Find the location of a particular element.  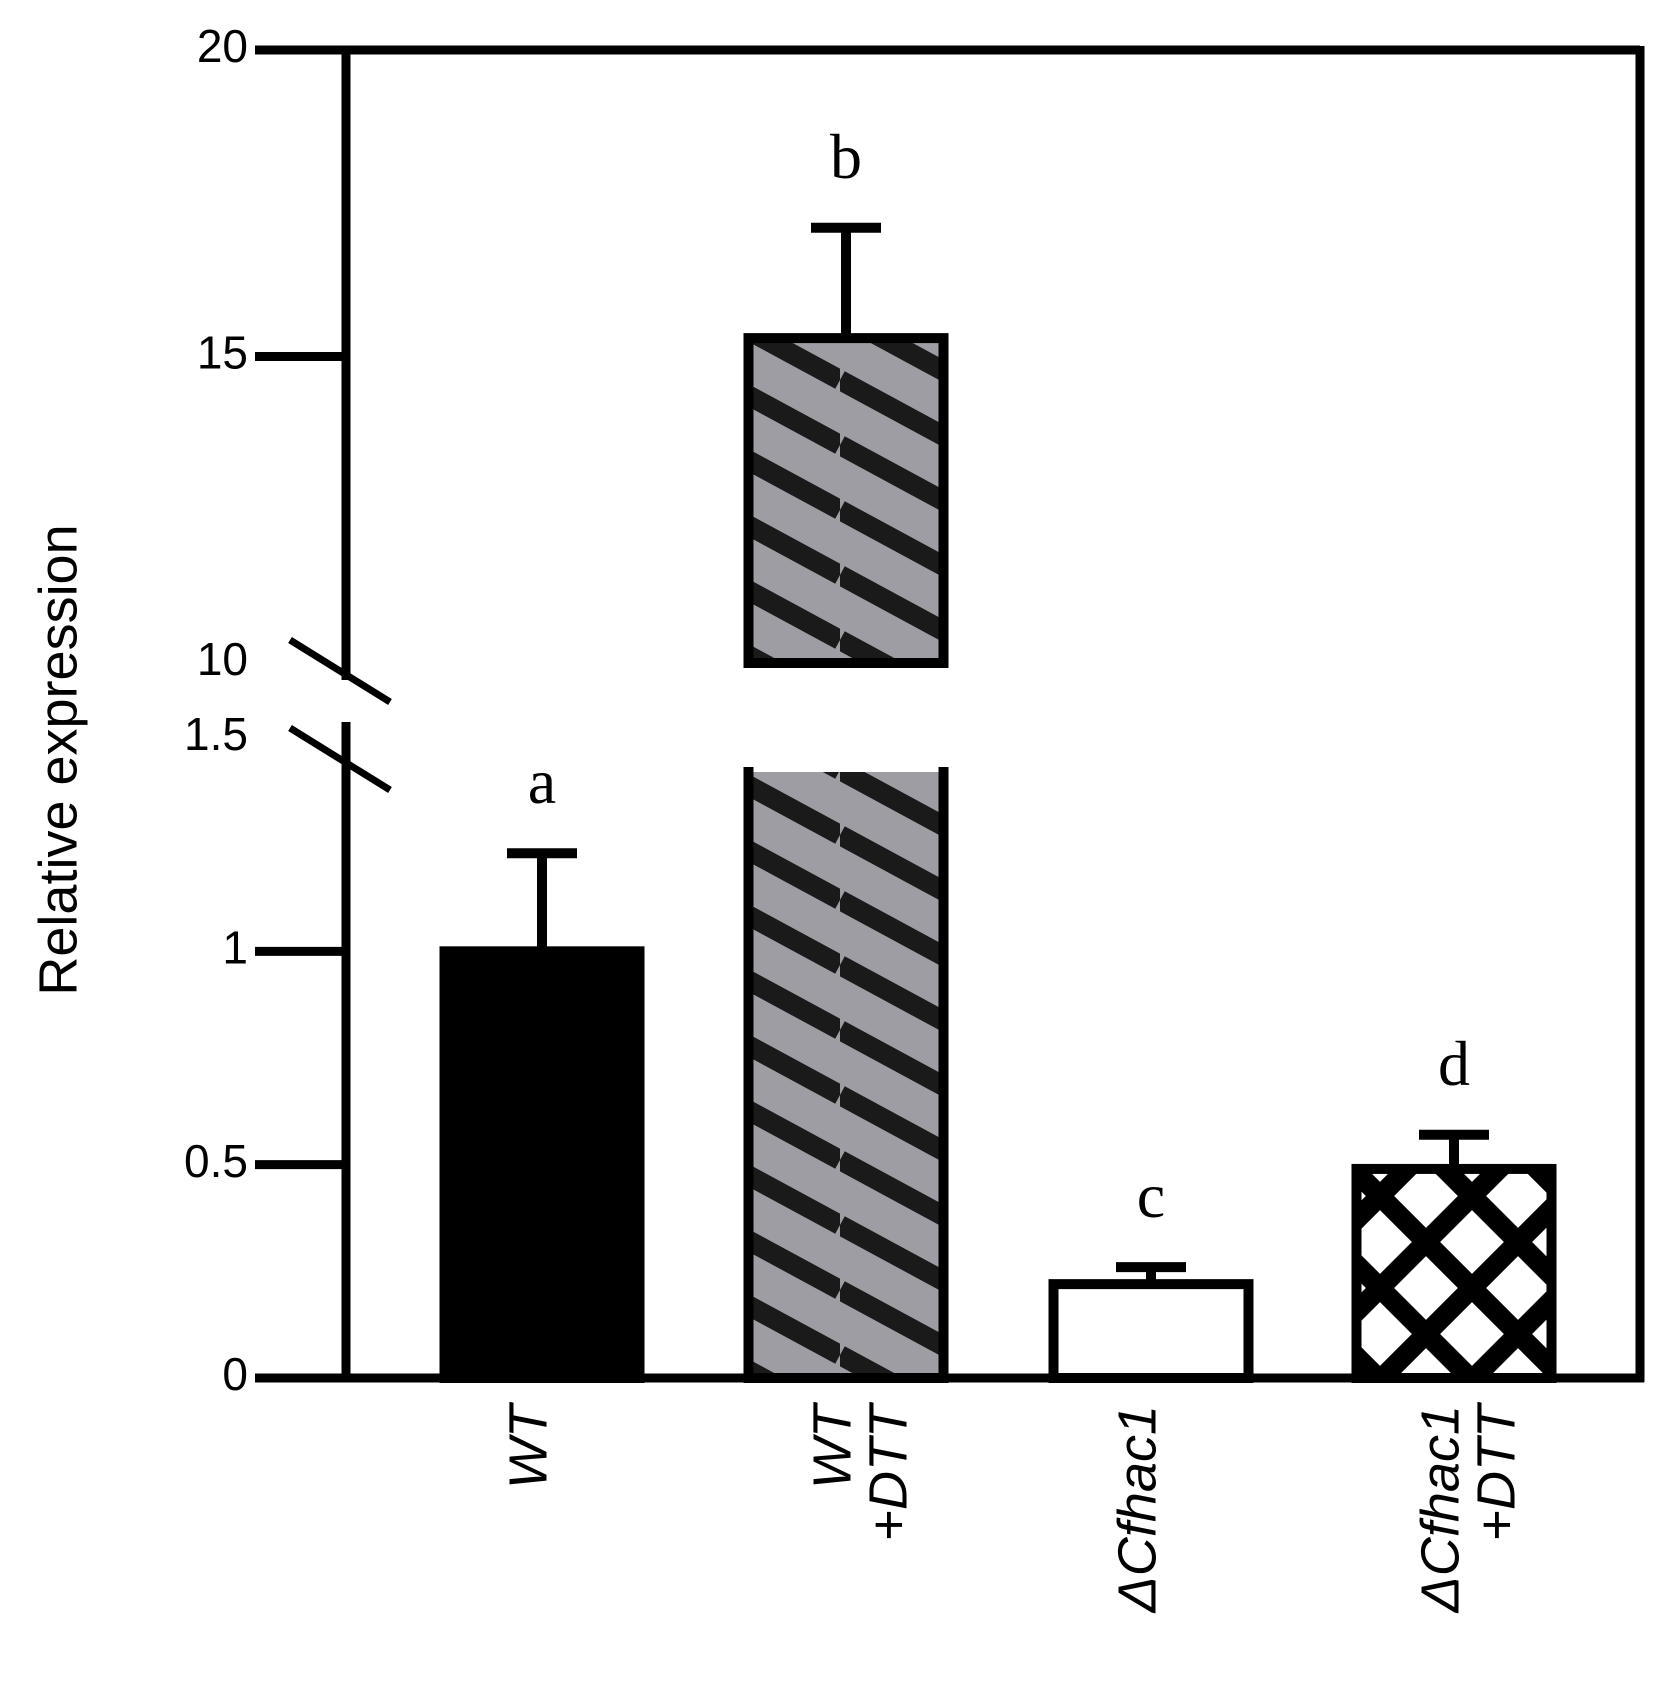

category-label: ΔCfhac1 is located at coordinates (1137, 1509).